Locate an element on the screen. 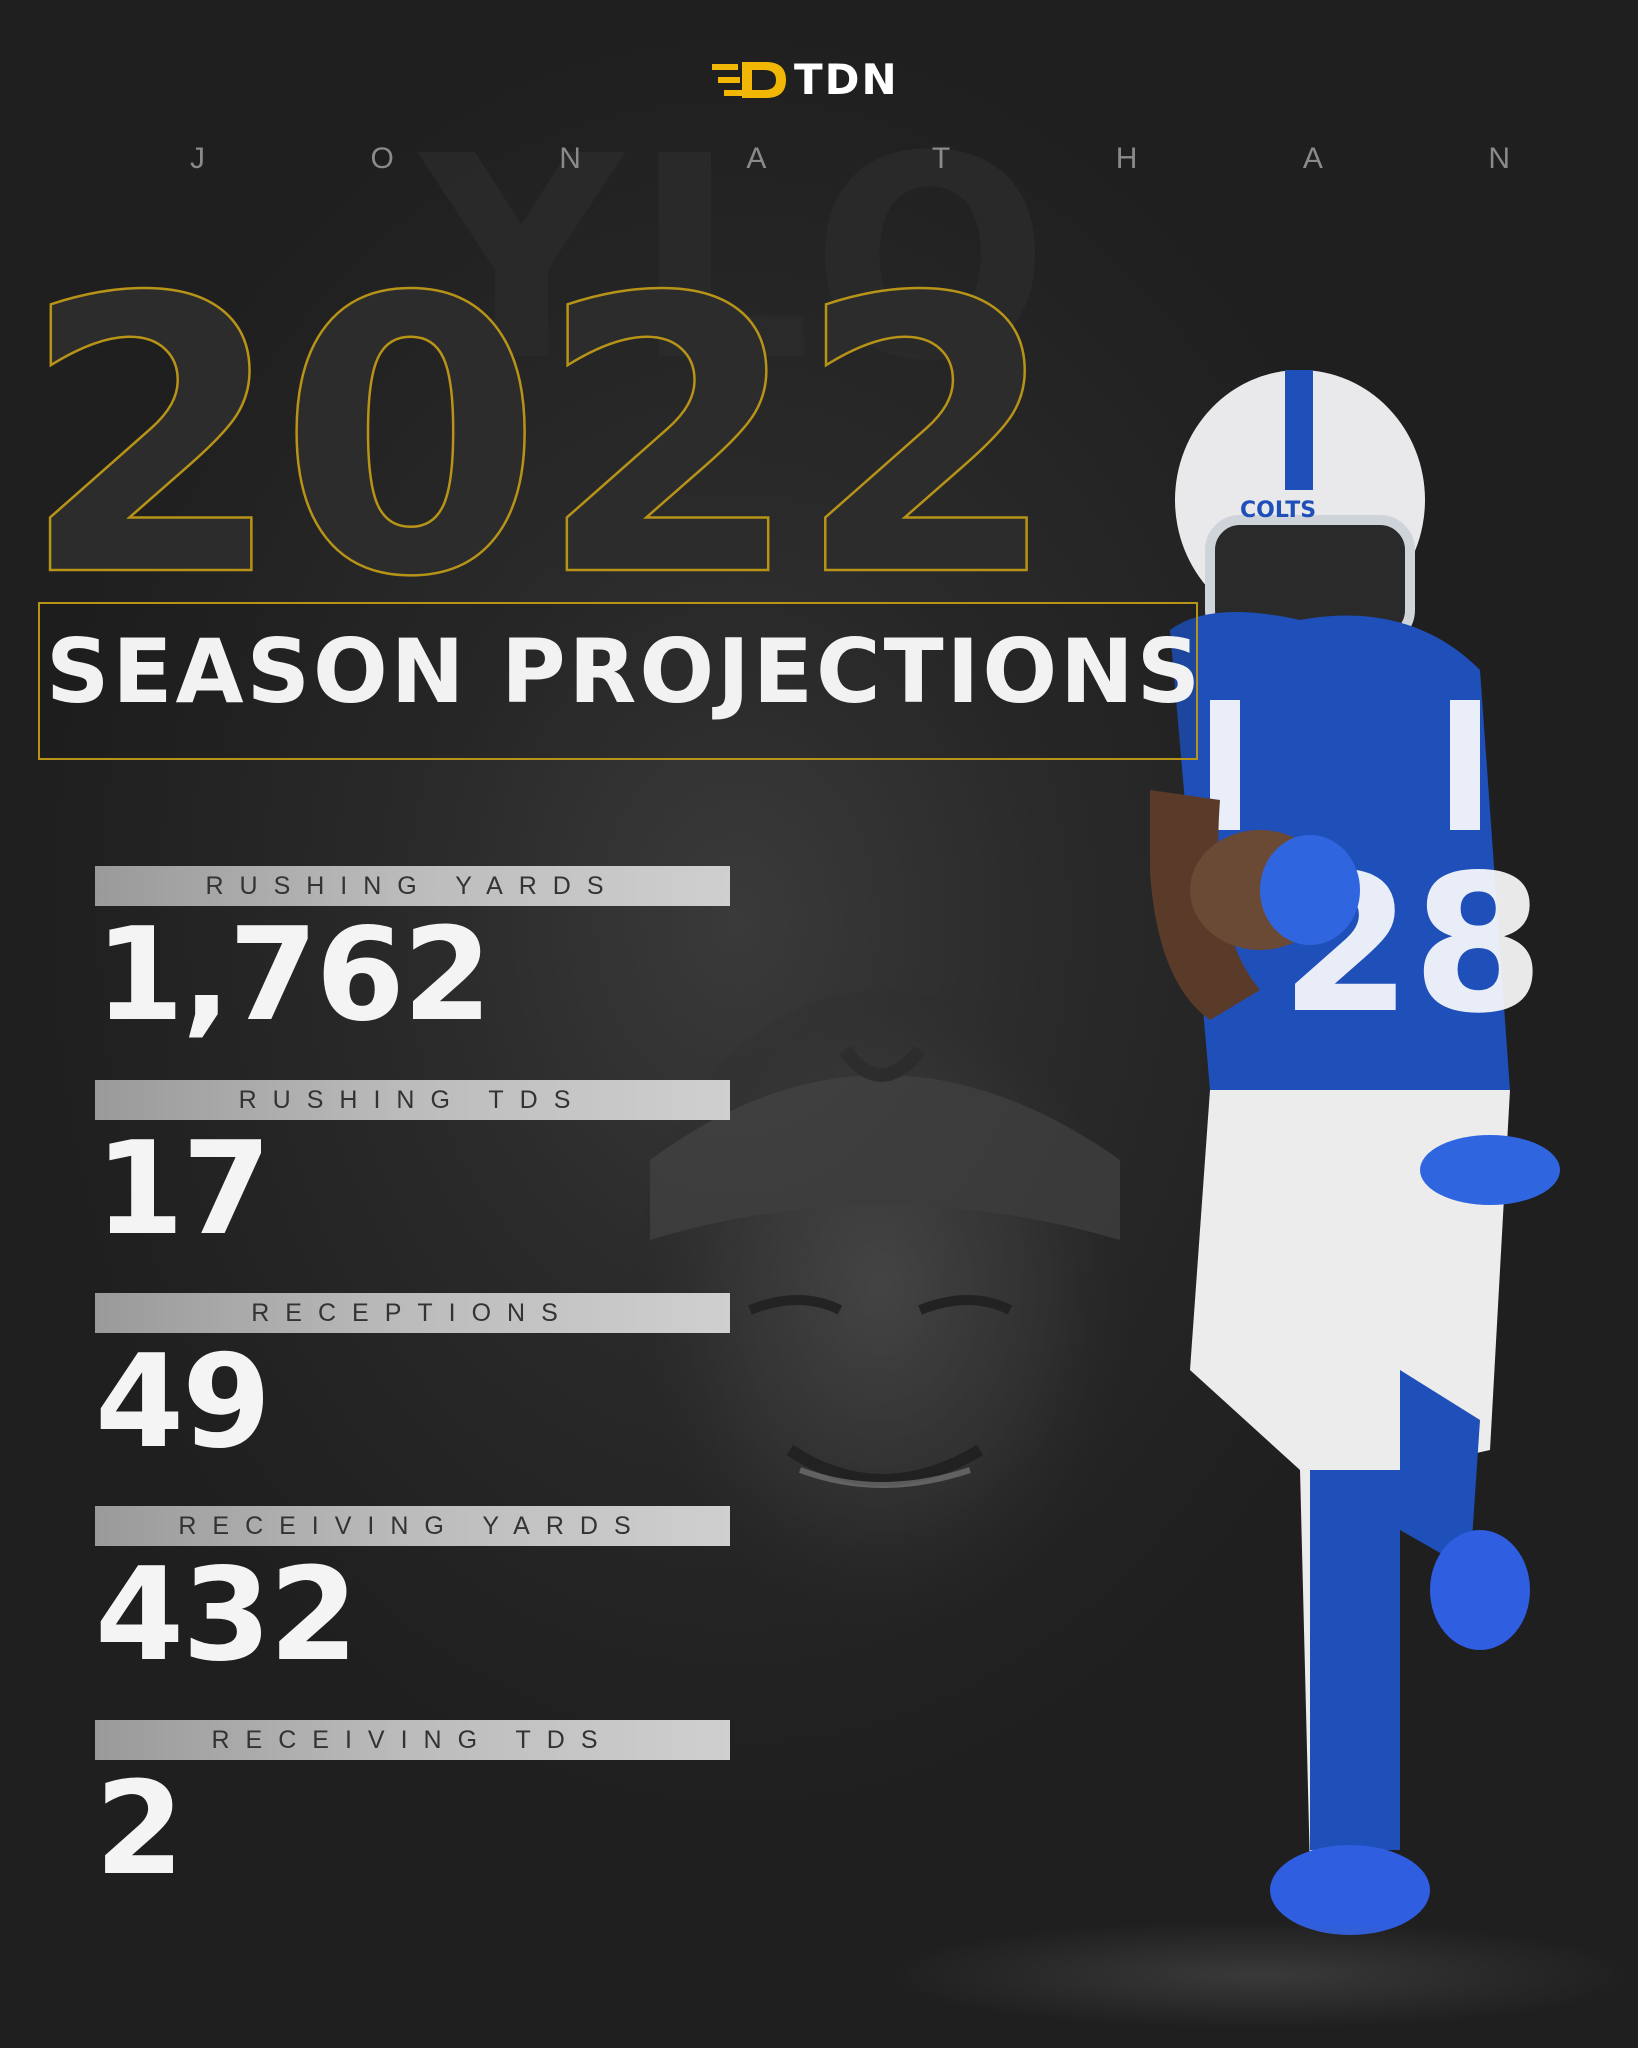 The height and width of the screenshot is (2048, 1638). brand-name: TDN is located at coordinates (846, 79).